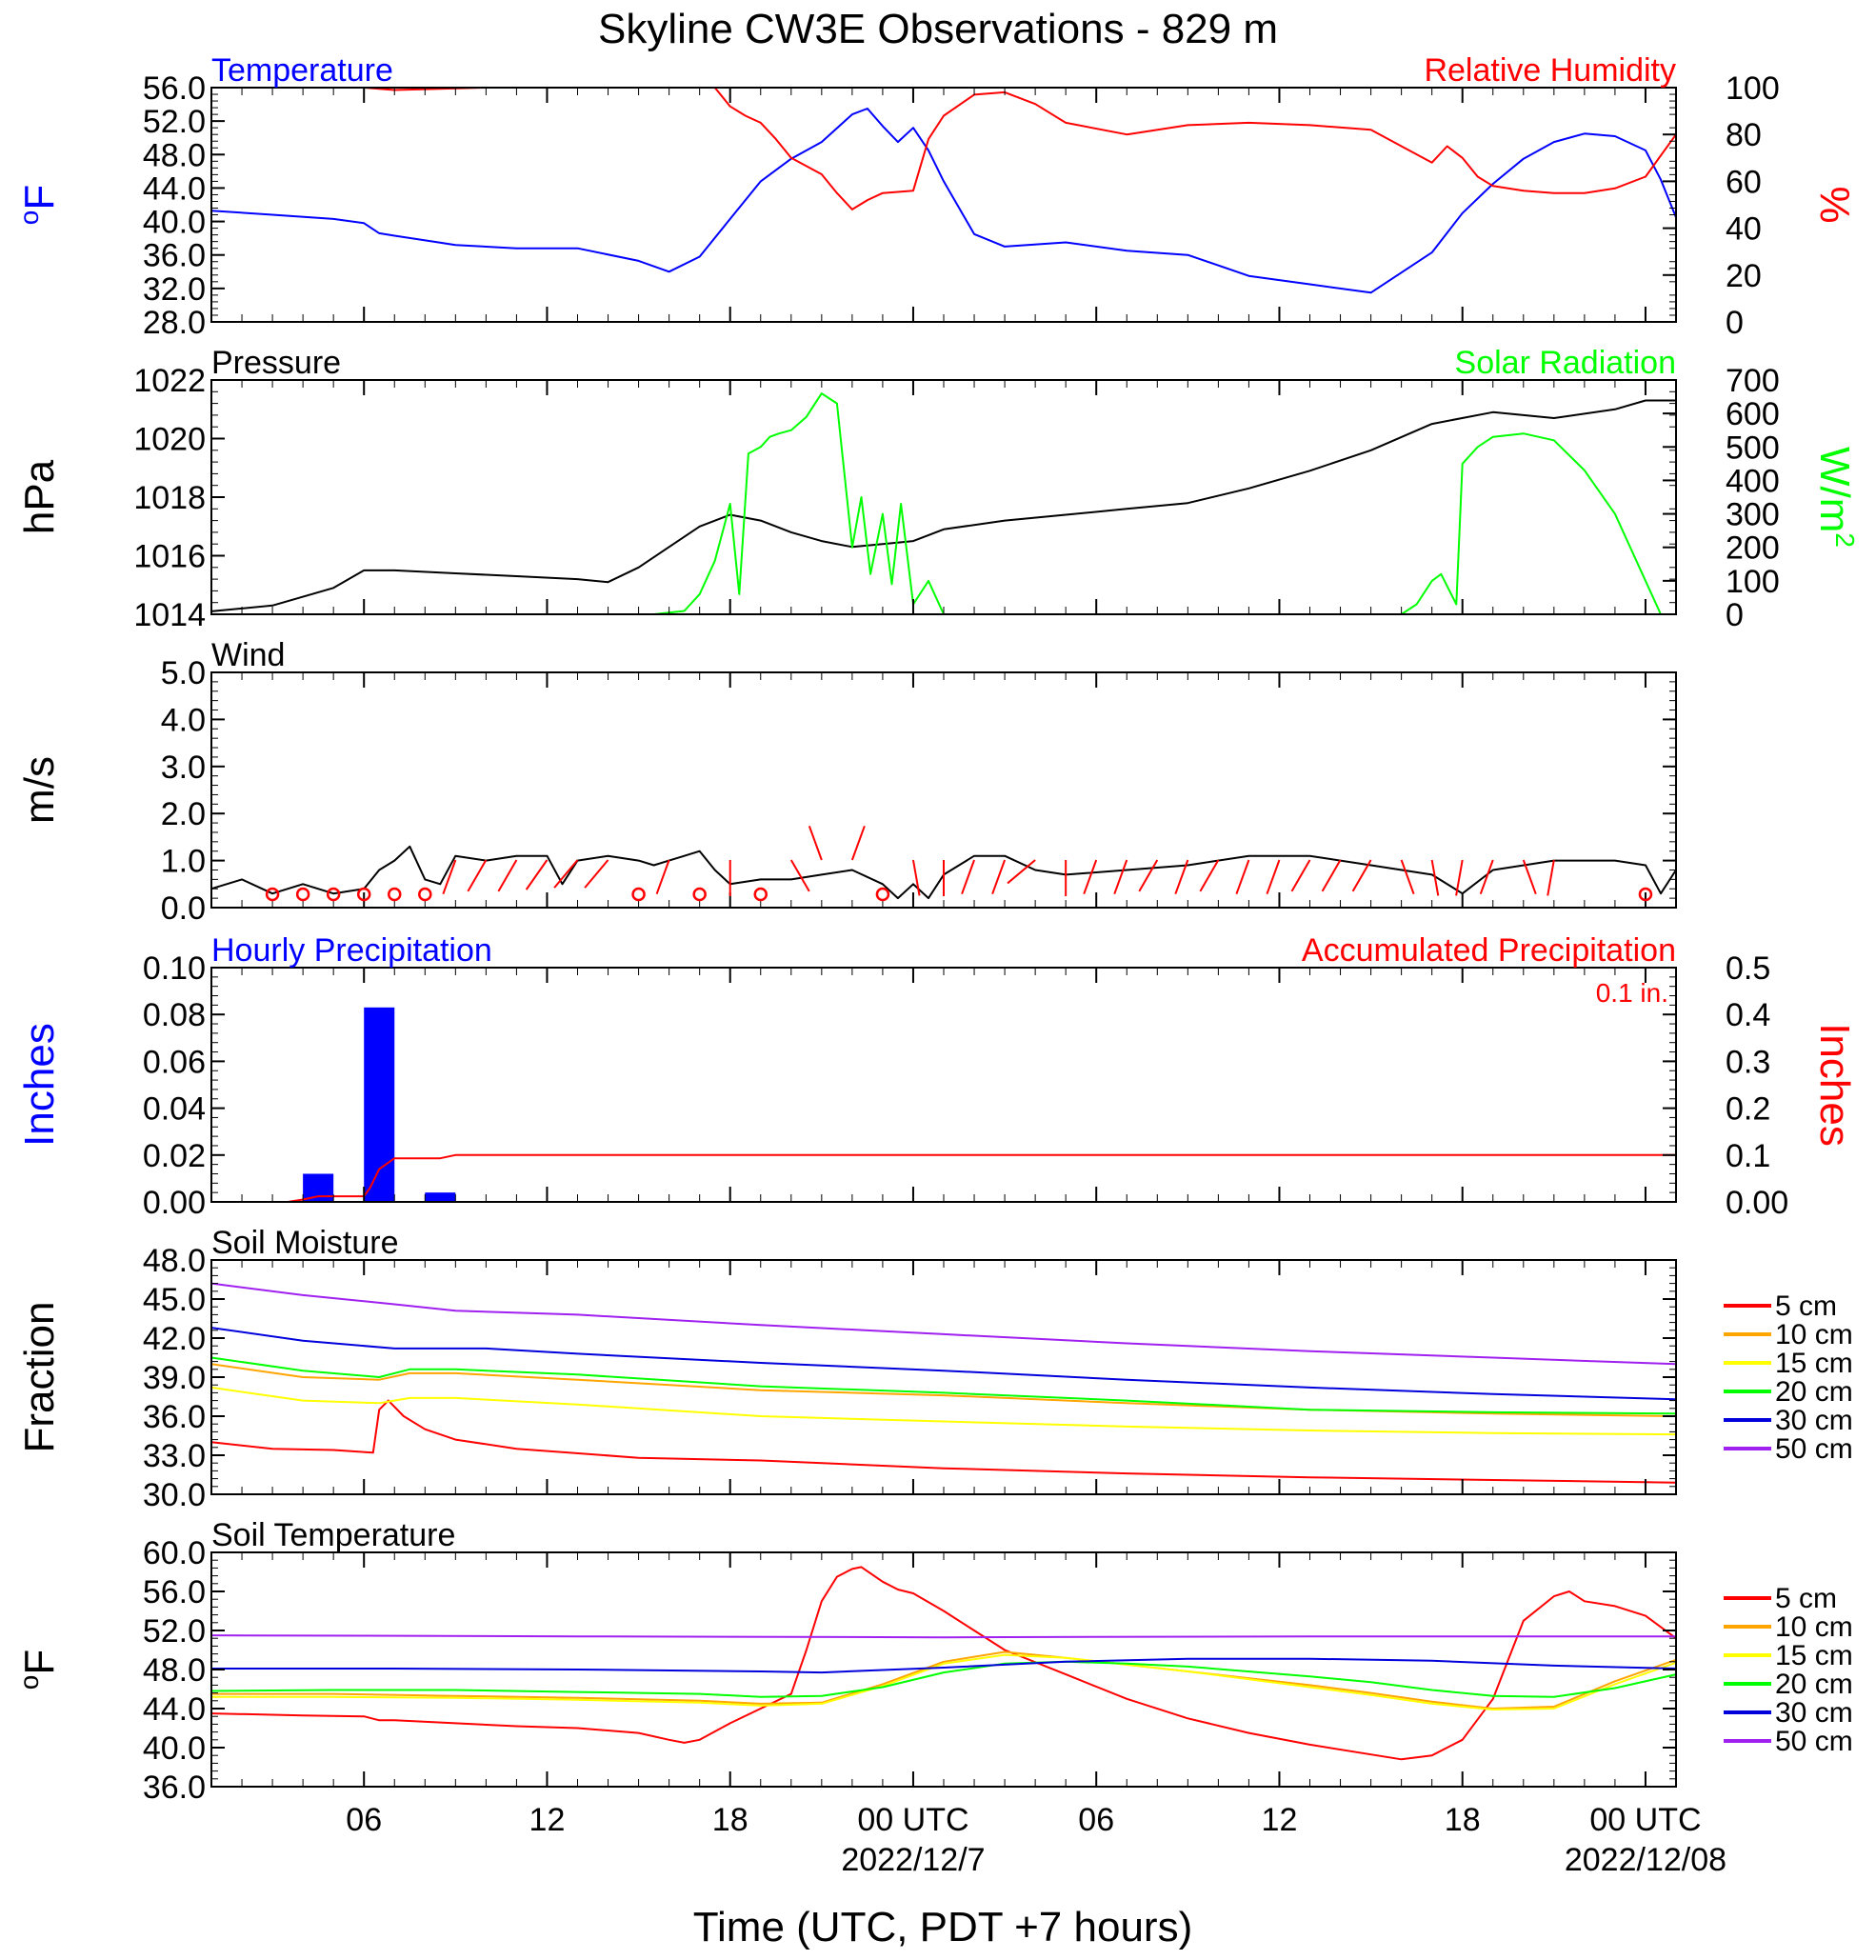 The image size is (1876, 1960). Describe the element at coordinates (1489, 950) in the screenshot. I see `panel-title-right: Accumulated Precipitation` at that location.